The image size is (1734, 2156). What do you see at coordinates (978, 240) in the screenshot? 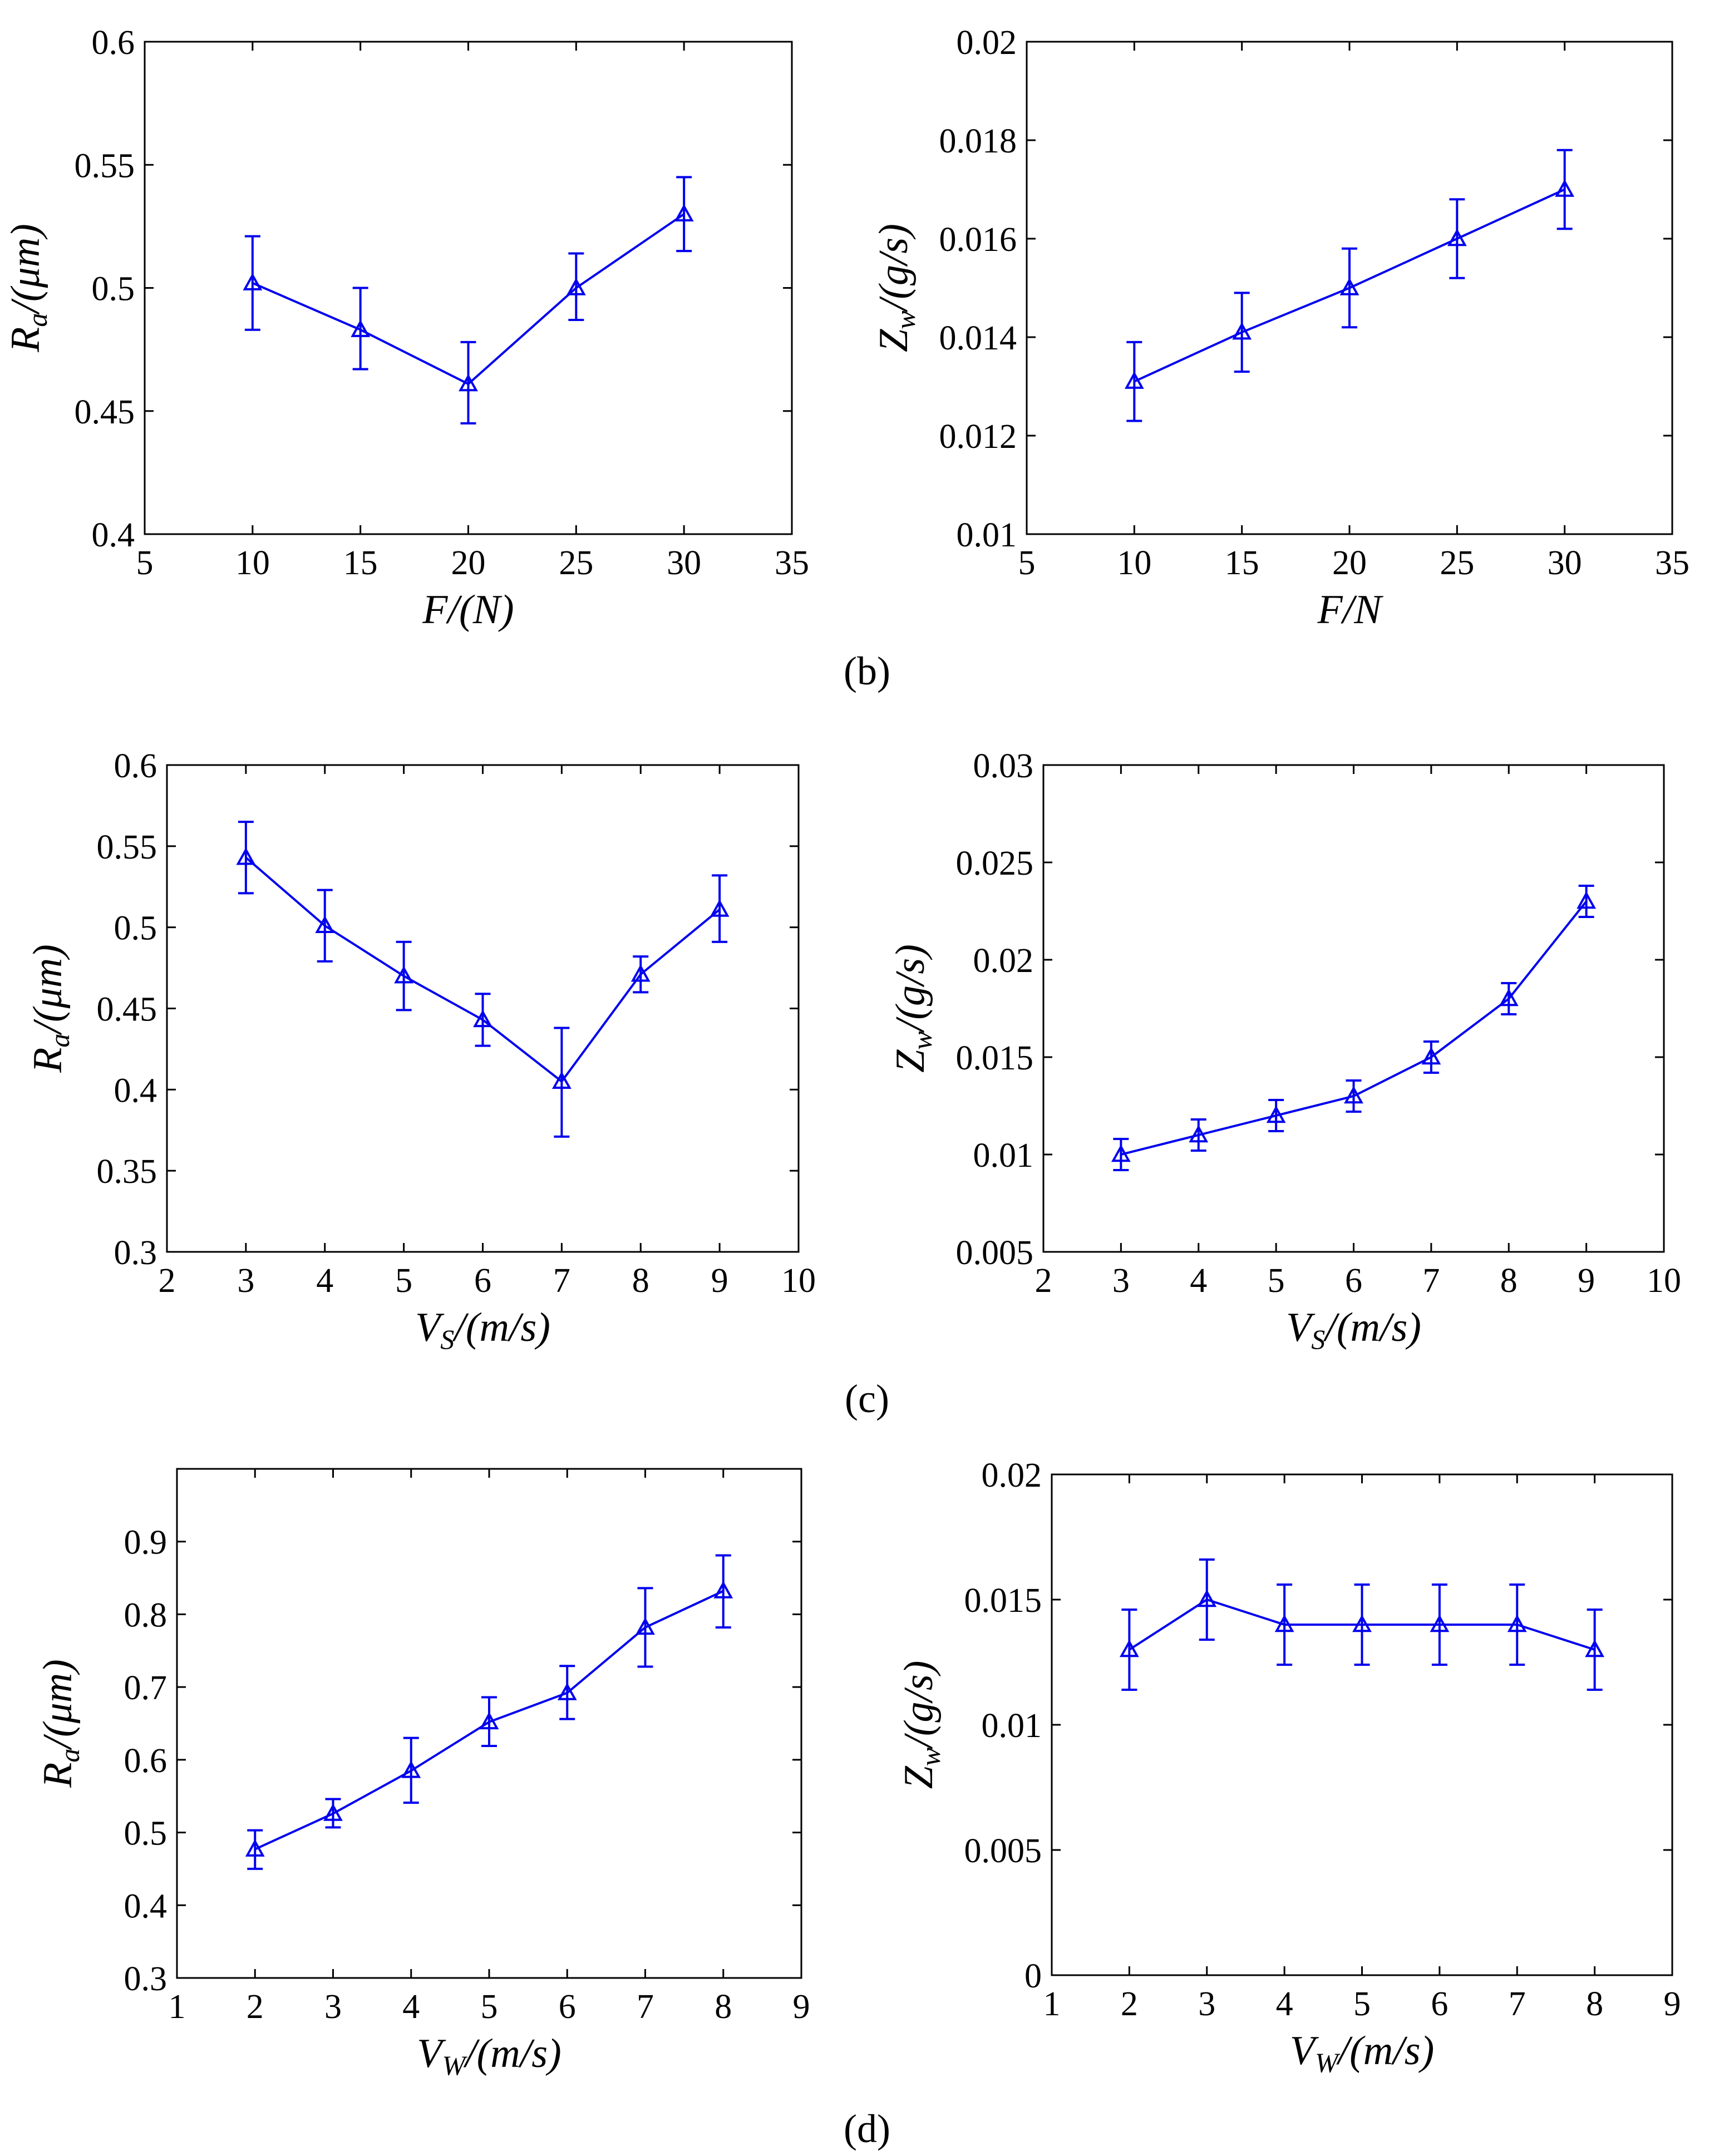
I see `y-tick-label: 0.016` at bounding box center [978, 240].